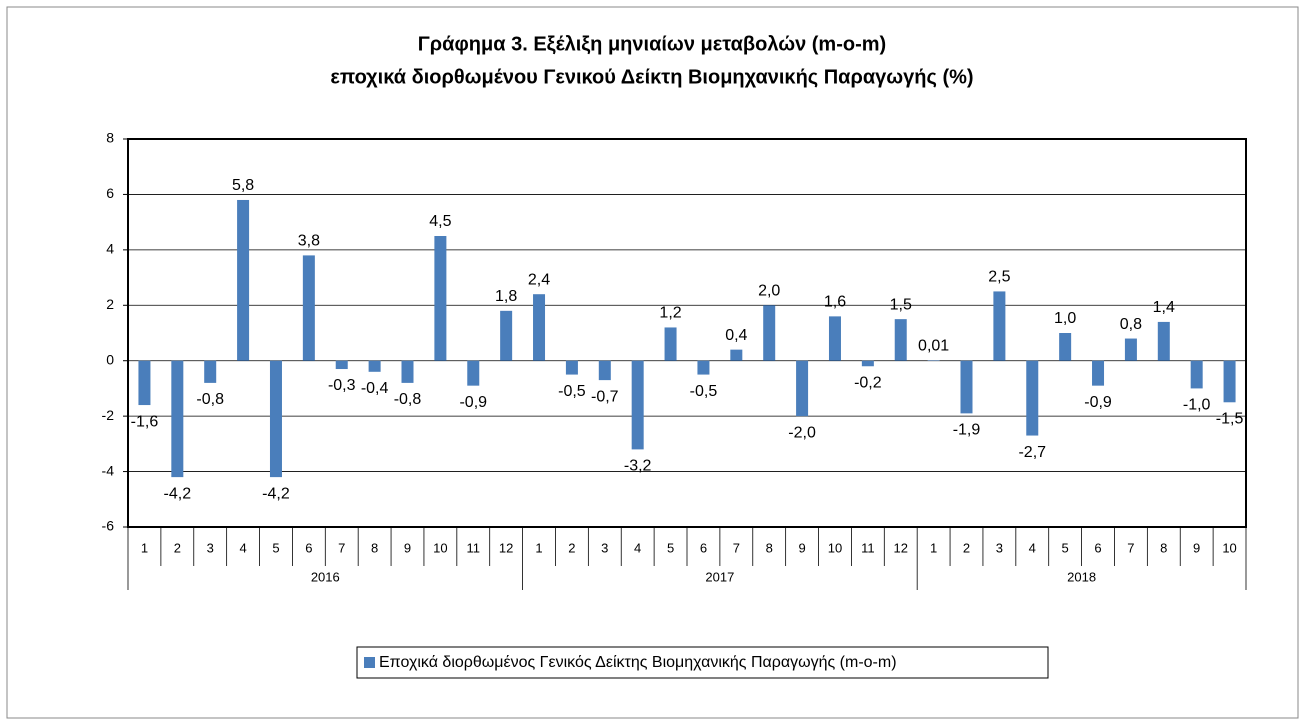  What do you see at coordinates (108, 526) in the screenshot?
I see `y-tick-label: -6` at bounding box center [108, 526].